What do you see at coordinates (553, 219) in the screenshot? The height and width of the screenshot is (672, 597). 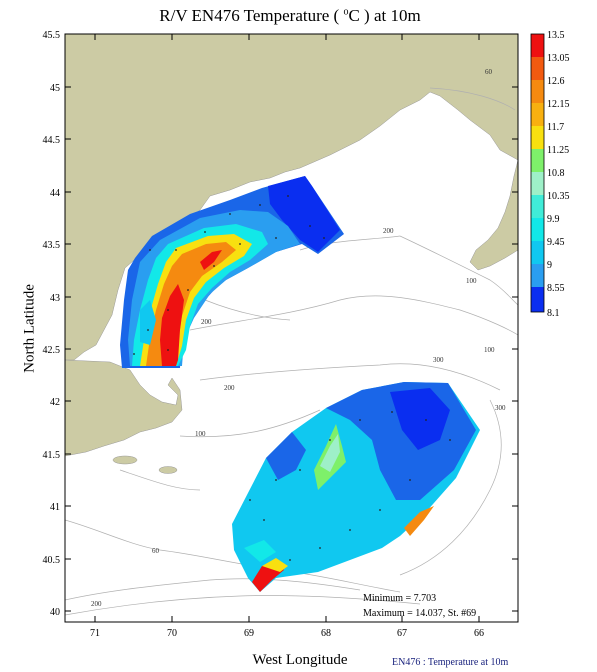 I see `colorbar-label: 9.9` at bounding box center [553, 219].